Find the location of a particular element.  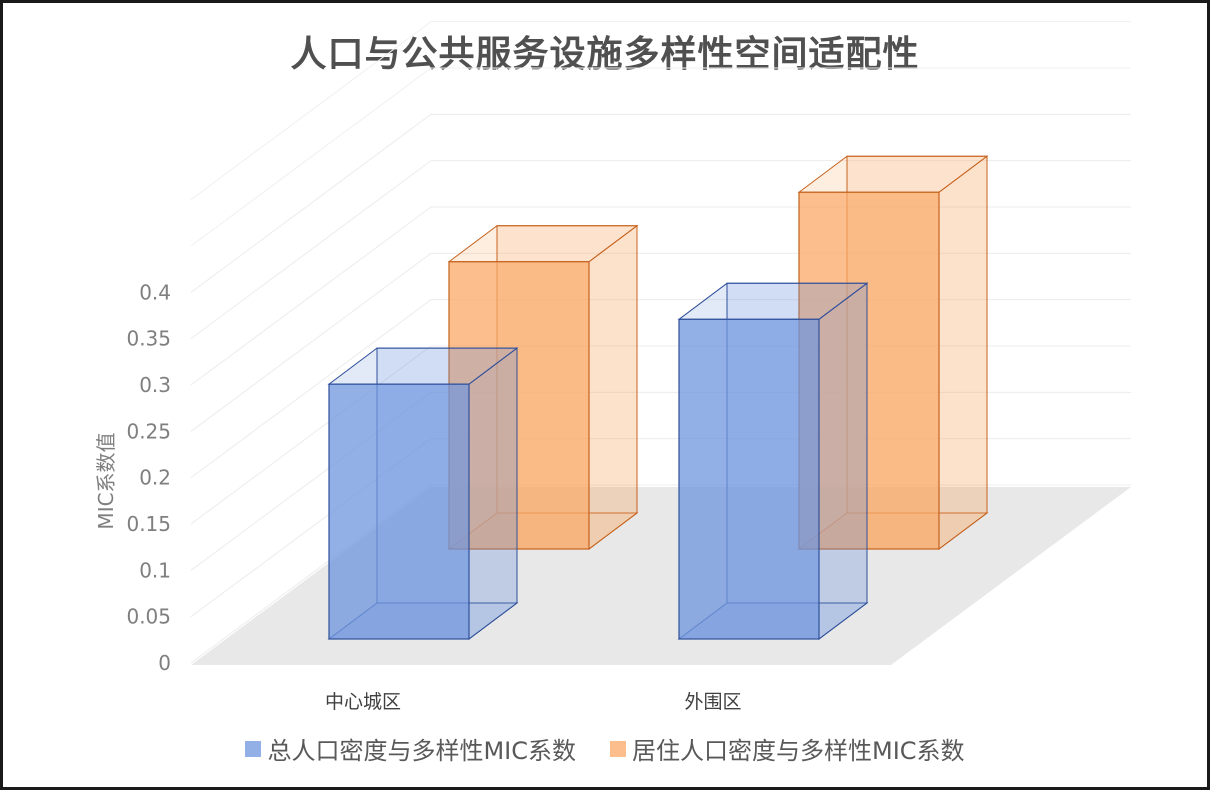

y-tick-label: 0 is located at coordinates (164, 663).